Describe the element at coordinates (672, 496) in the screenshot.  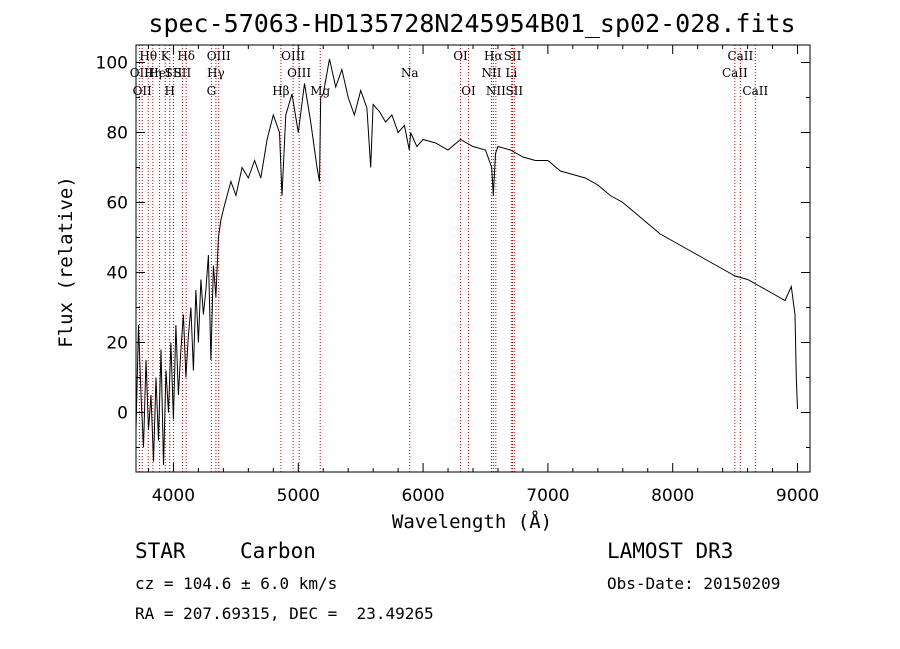
I see `x-tick-label: 8000` at that location.